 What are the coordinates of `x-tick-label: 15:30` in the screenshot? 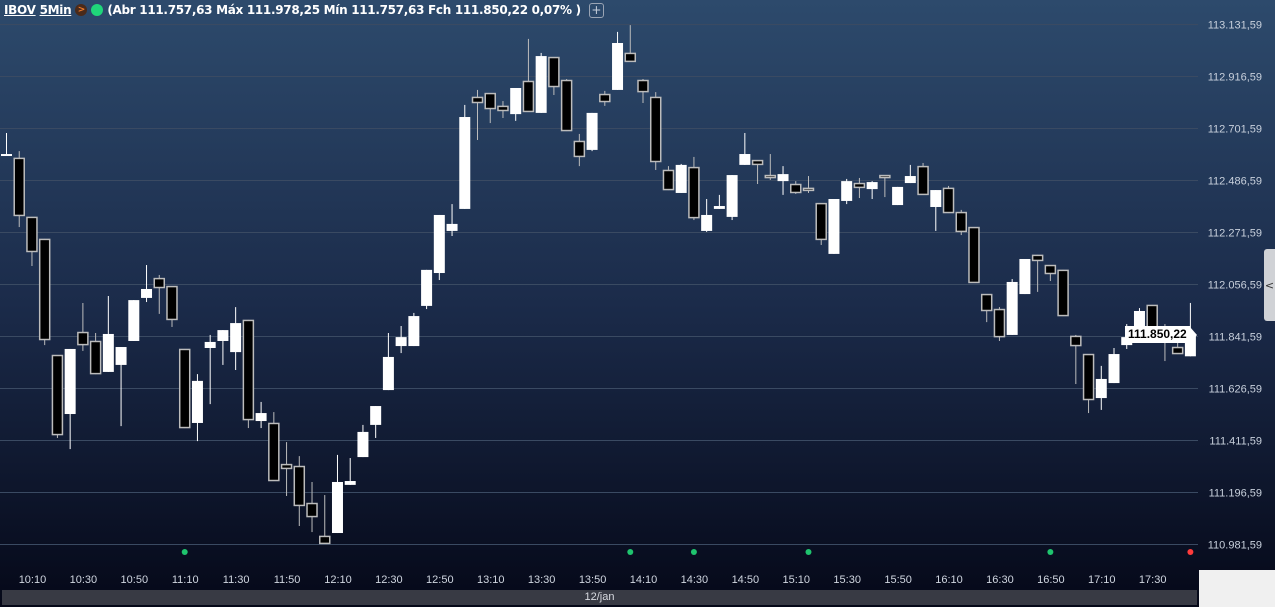 It's located at (847, 580).